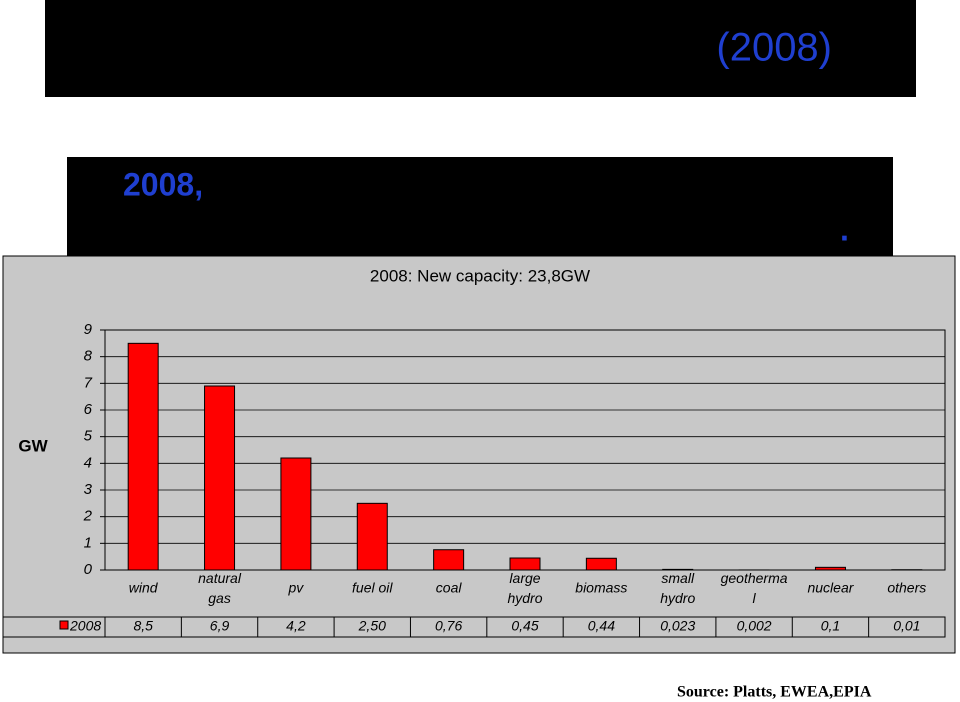  Describe the element at coordinates (163, 184) in the screenshot. I see `box-year: 2008,` at that location.